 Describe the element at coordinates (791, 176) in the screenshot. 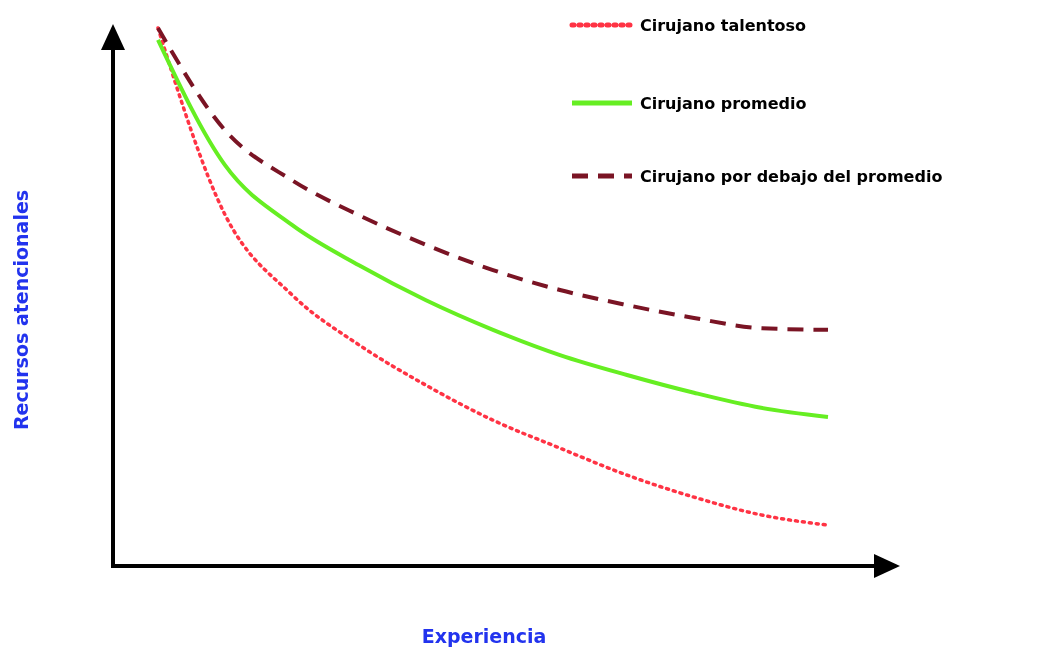

I see `legend-label: Cirujano por debajo del promedio` at that location.